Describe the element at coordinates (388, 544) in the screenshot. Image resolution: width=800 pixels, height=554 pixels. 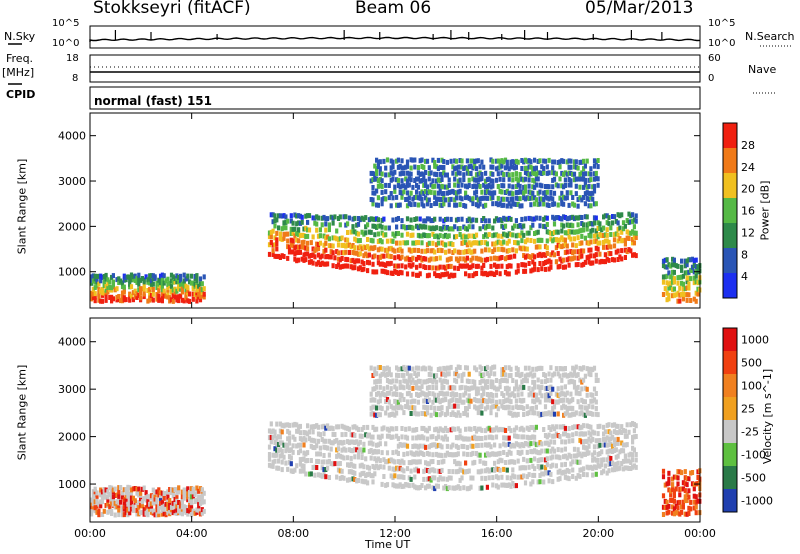
I see `x-axis-label: Time UT` at that location.